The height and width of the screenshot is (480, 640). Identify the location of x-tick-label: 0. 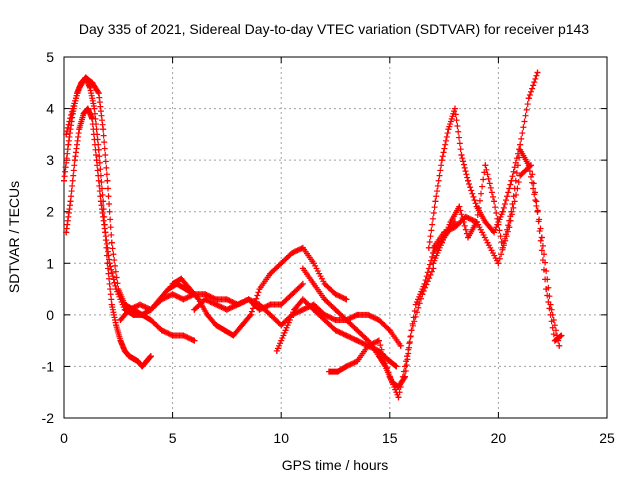
(64, 438).